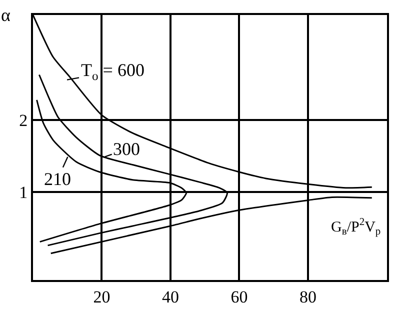 The width and height of the screenshot is (414, 326). I want to click on annotation: 210, so click(57, 179).